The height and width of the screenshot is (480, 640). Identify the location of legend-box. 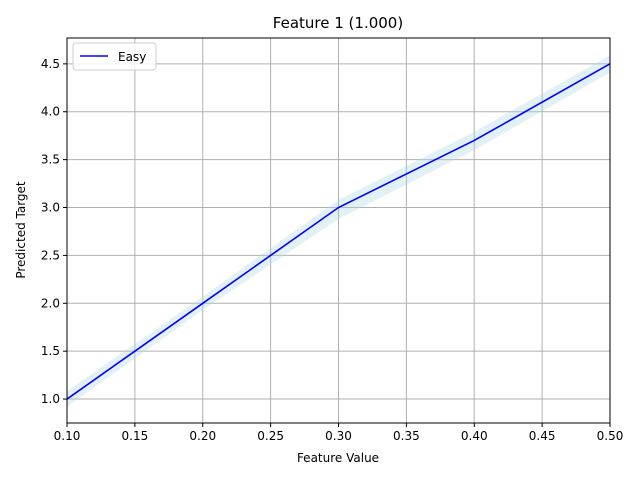
(114, 56).